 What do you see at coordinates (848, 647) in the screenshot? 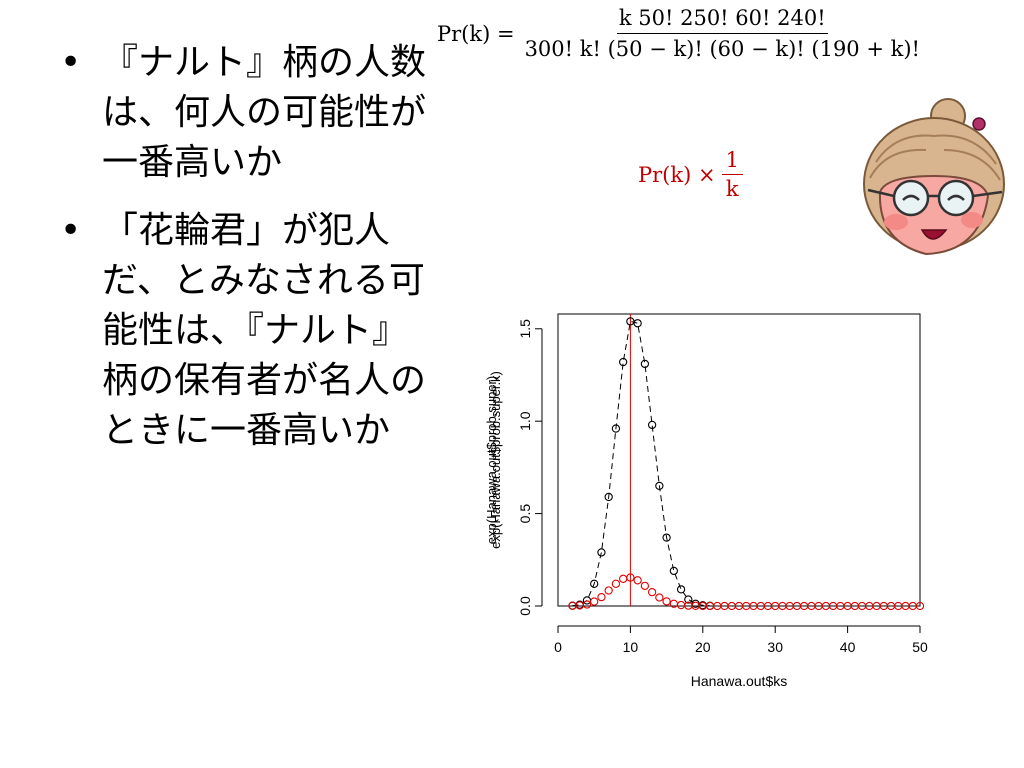
I see `x-axis-tick-label: 40` at bounding box center [848, 647].